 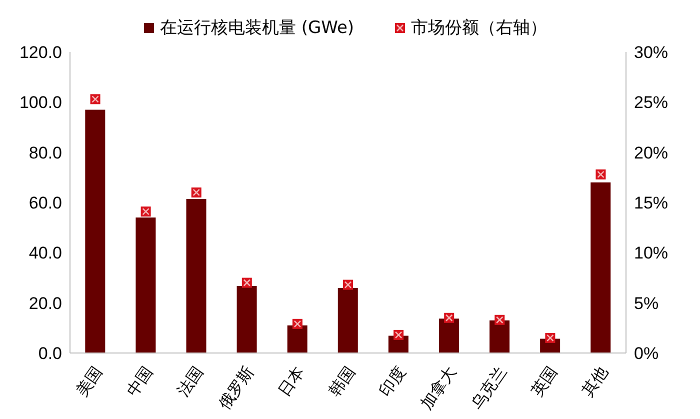 I want to click on y-tick-label: 120.0, so click(x=40, y=52).